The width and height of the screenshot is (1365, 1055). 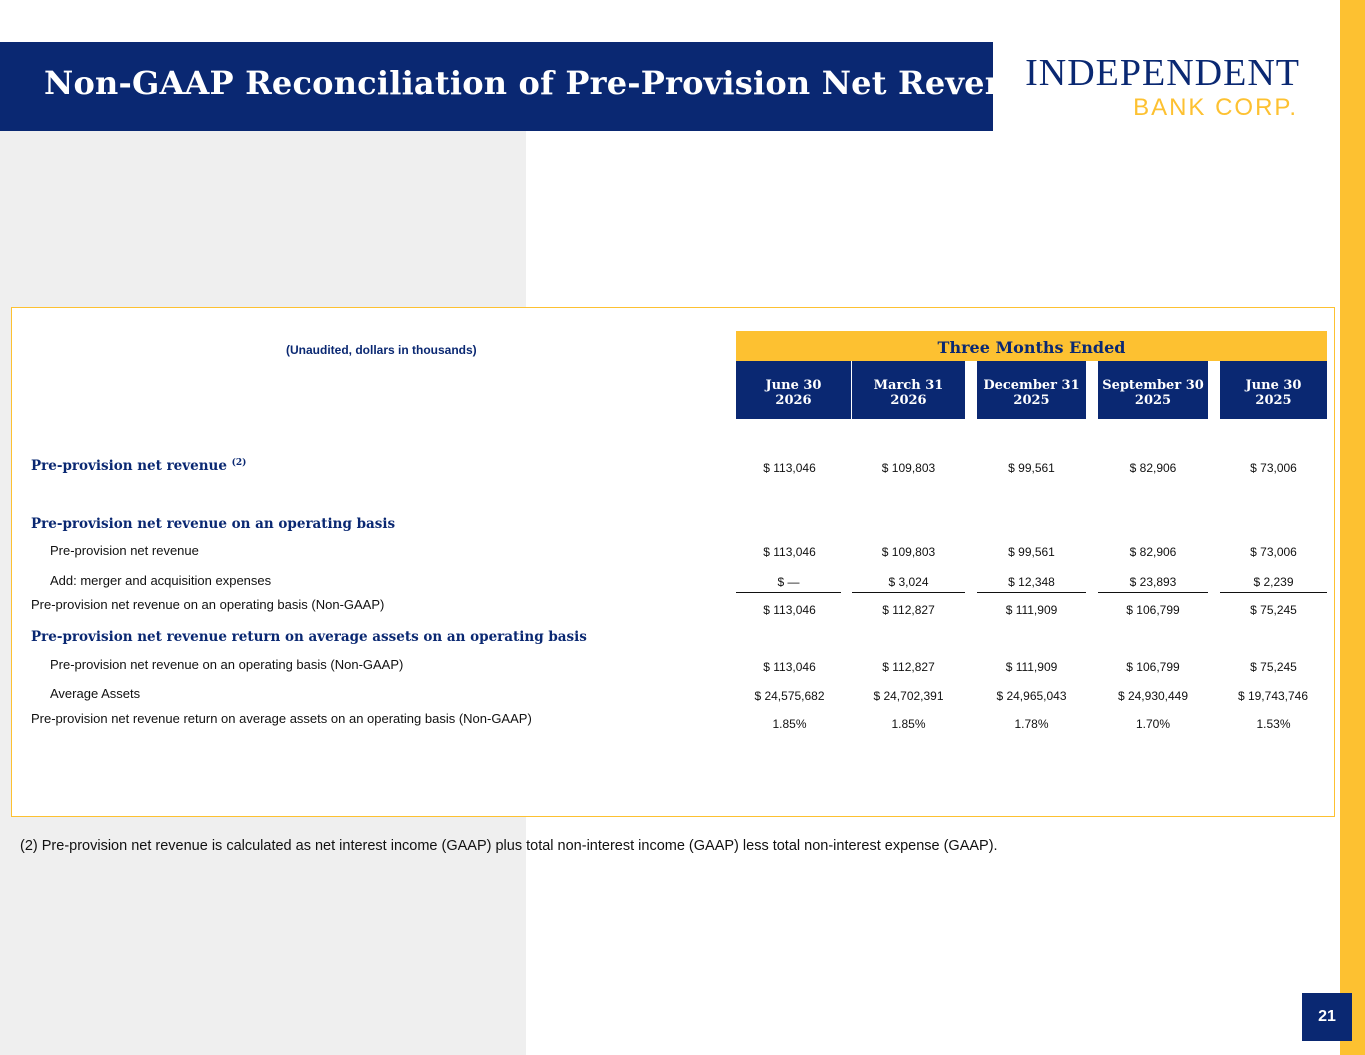 What do you see at coordinates (1273, 584) in the screenshot?
I see `table-cell: $ 2,239` at bounding box center [1273, 584].